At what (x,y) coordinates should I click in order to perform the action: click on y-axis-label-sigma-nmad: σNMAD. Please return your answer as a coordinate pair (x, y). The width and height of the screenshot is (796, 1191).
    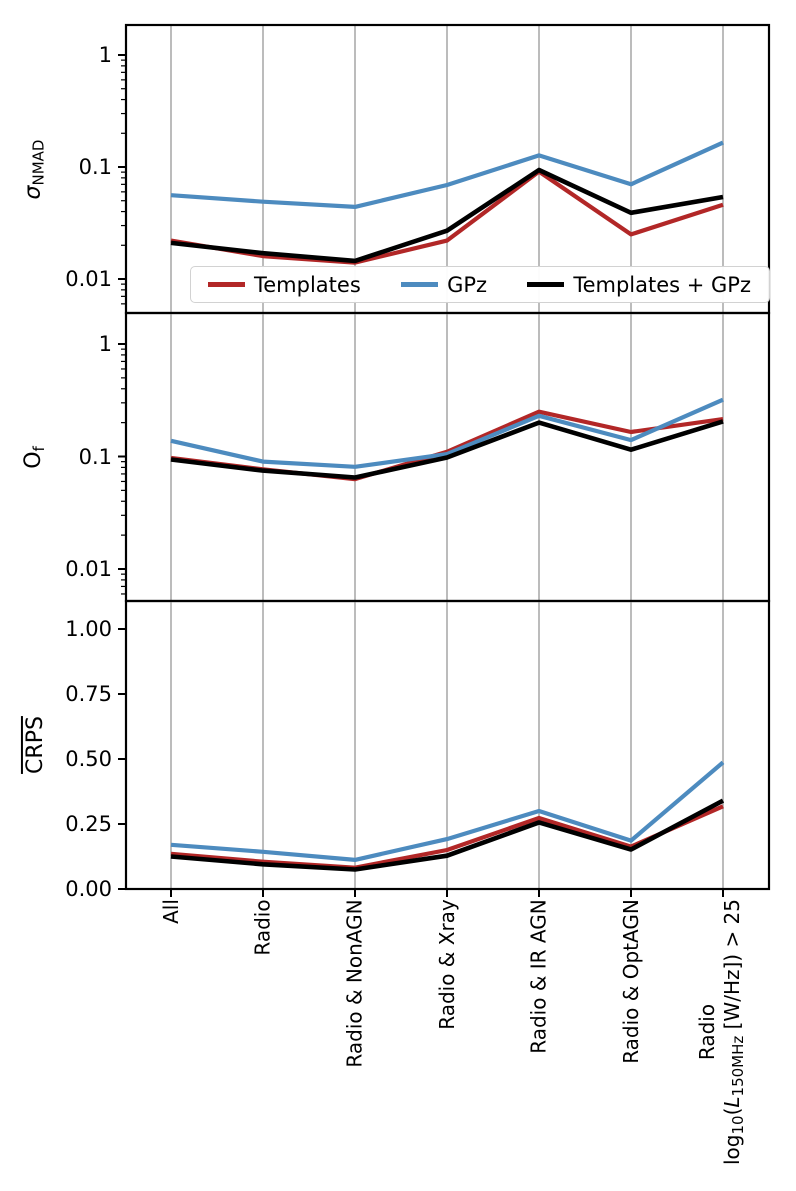
    Looking at the image, I should click on (35, 169).